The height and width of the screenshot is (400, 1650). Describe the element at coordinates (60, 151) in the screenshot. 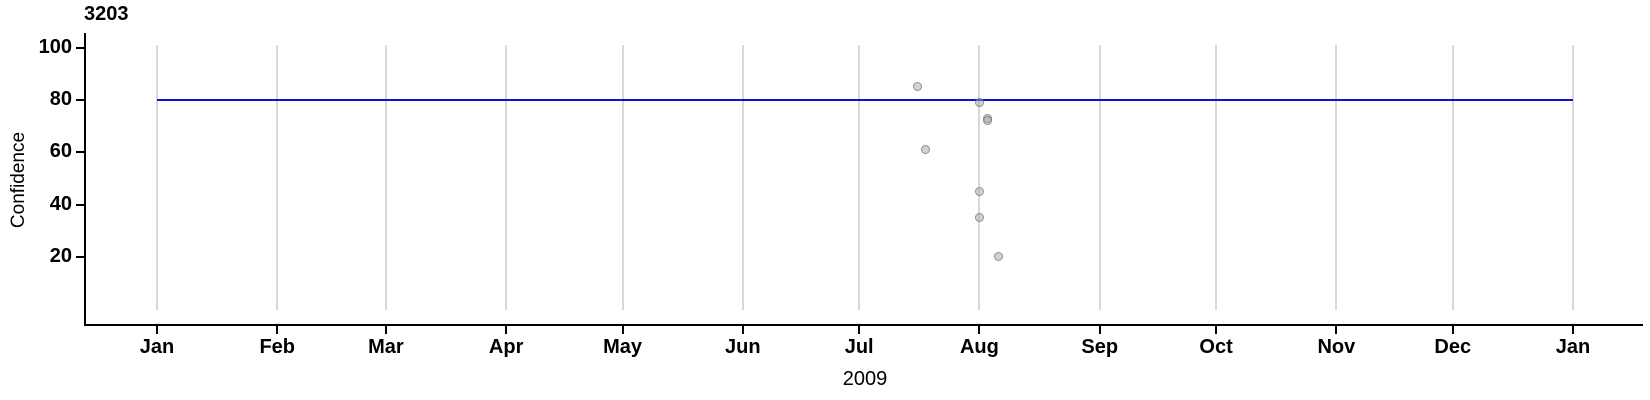

I see `y-tick-label: 60` at that location.